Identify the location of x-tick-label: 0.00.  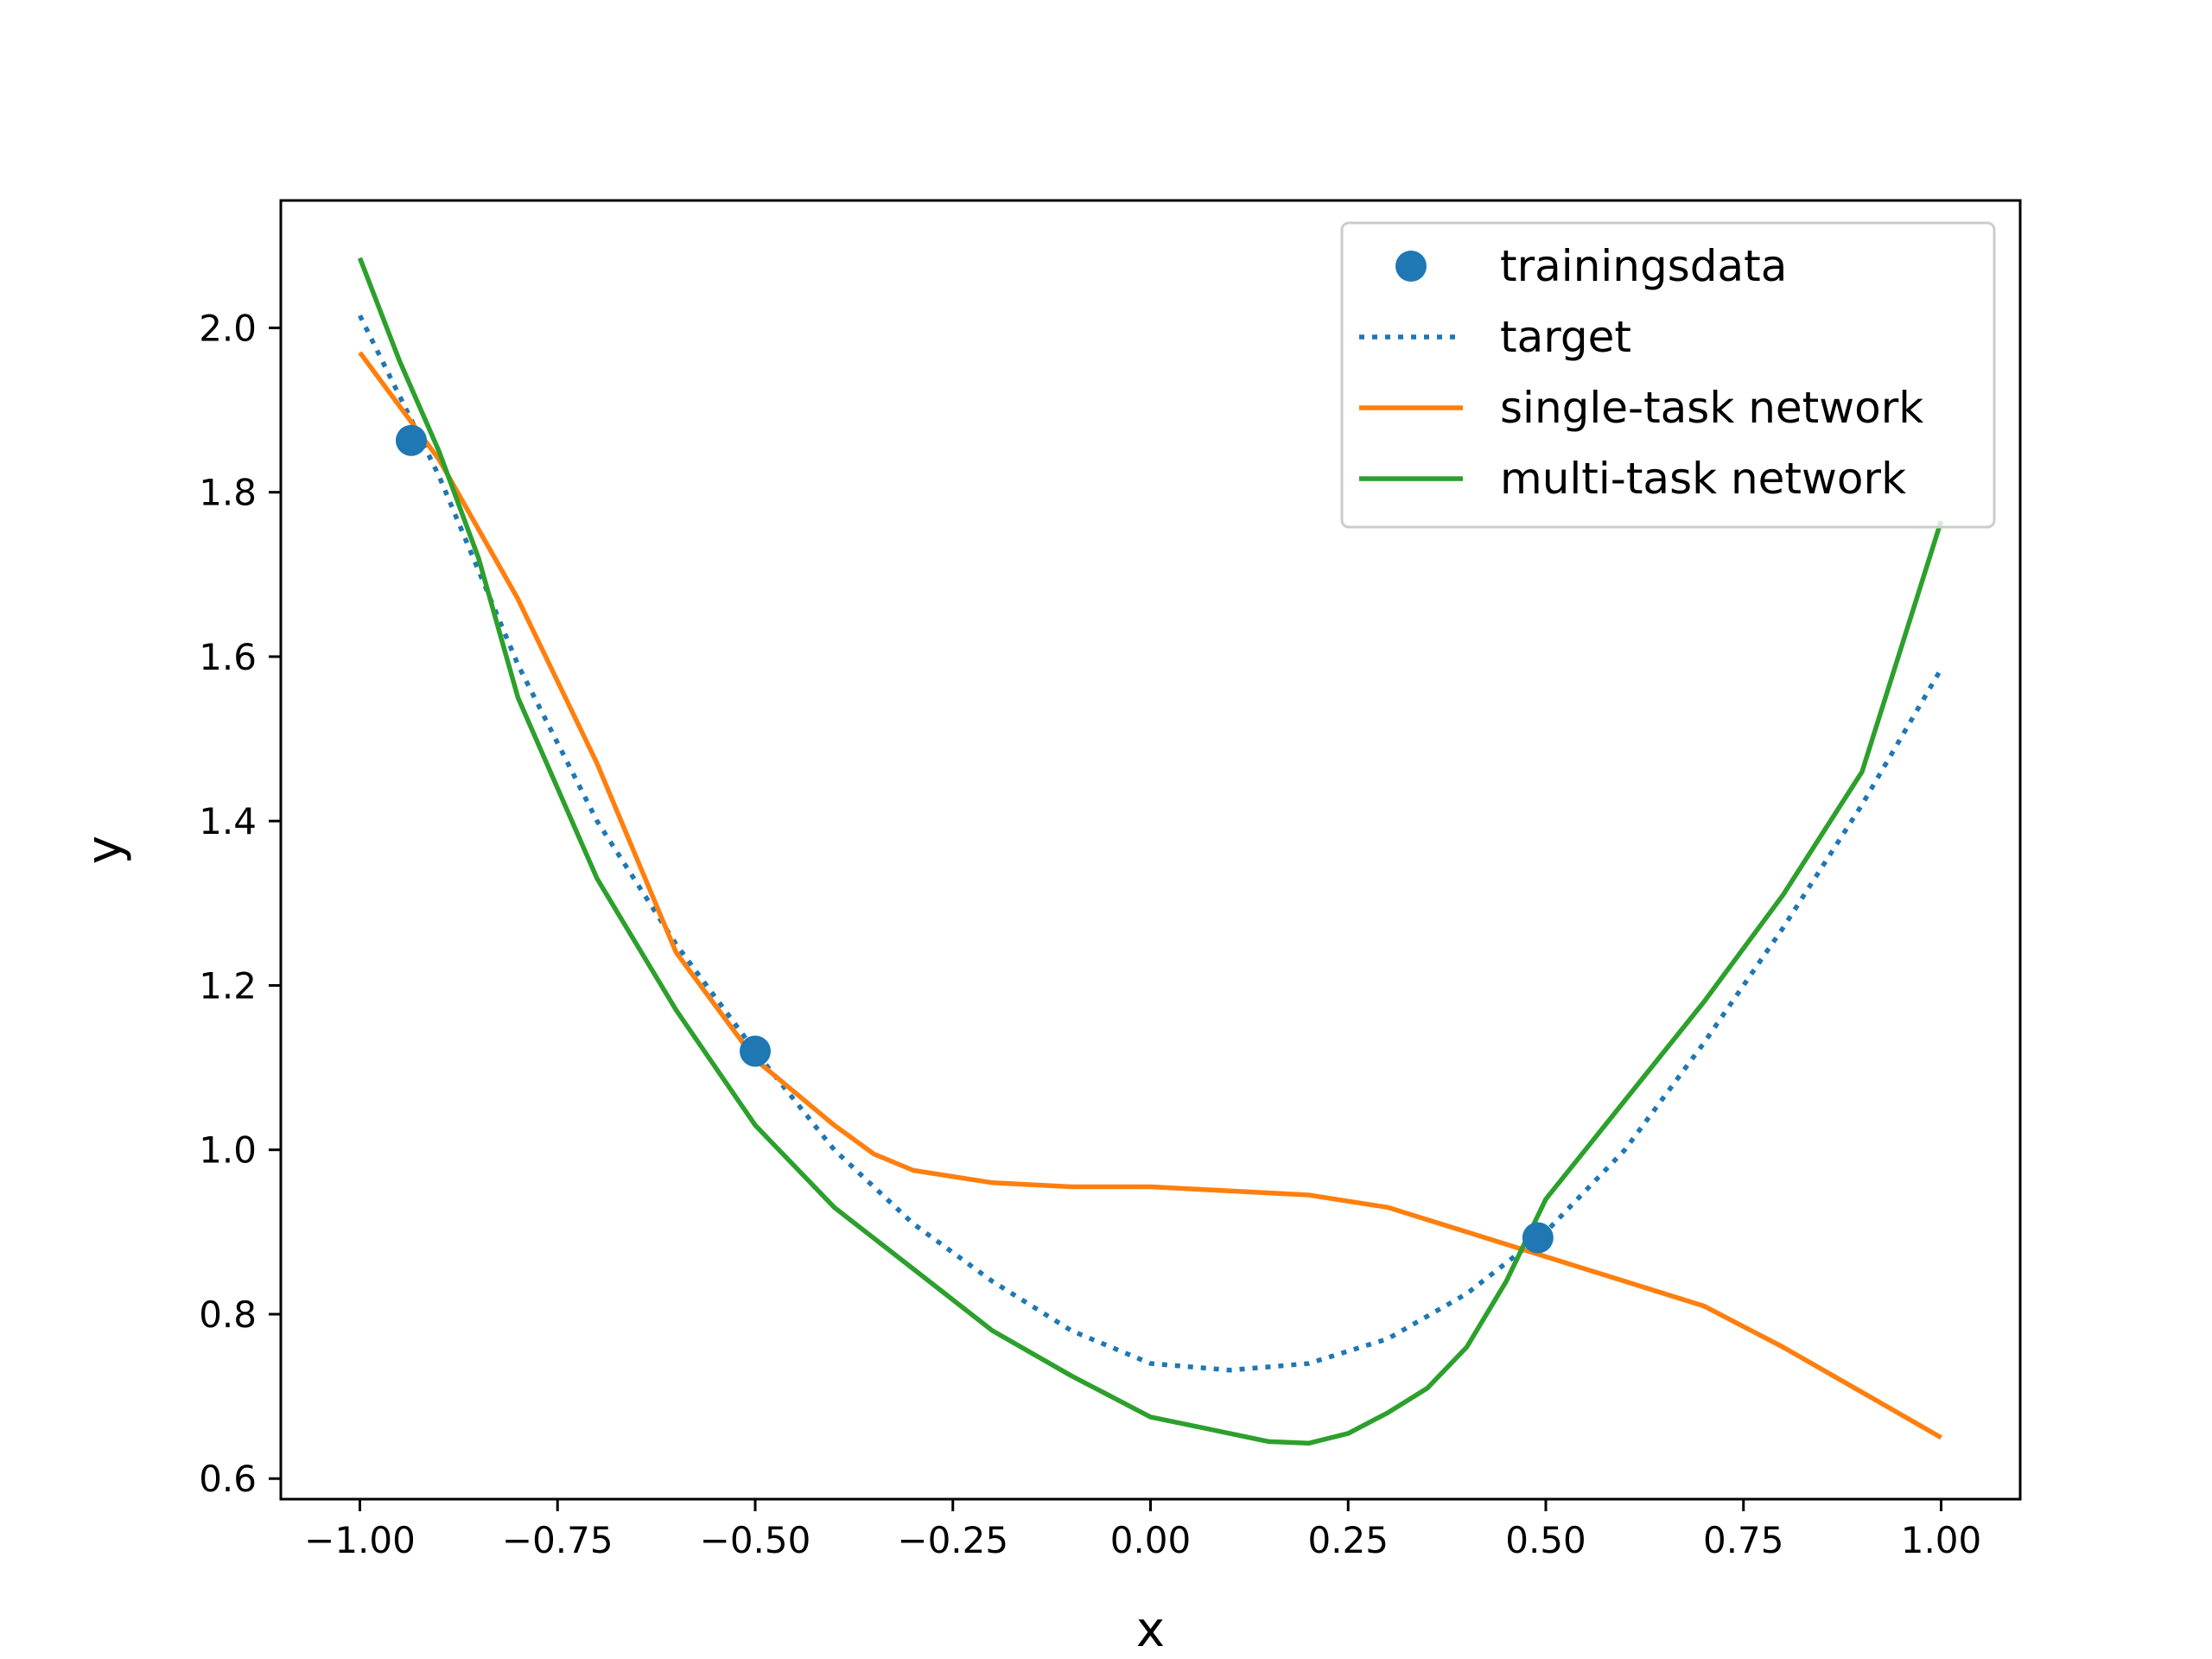
(1151, 1540).